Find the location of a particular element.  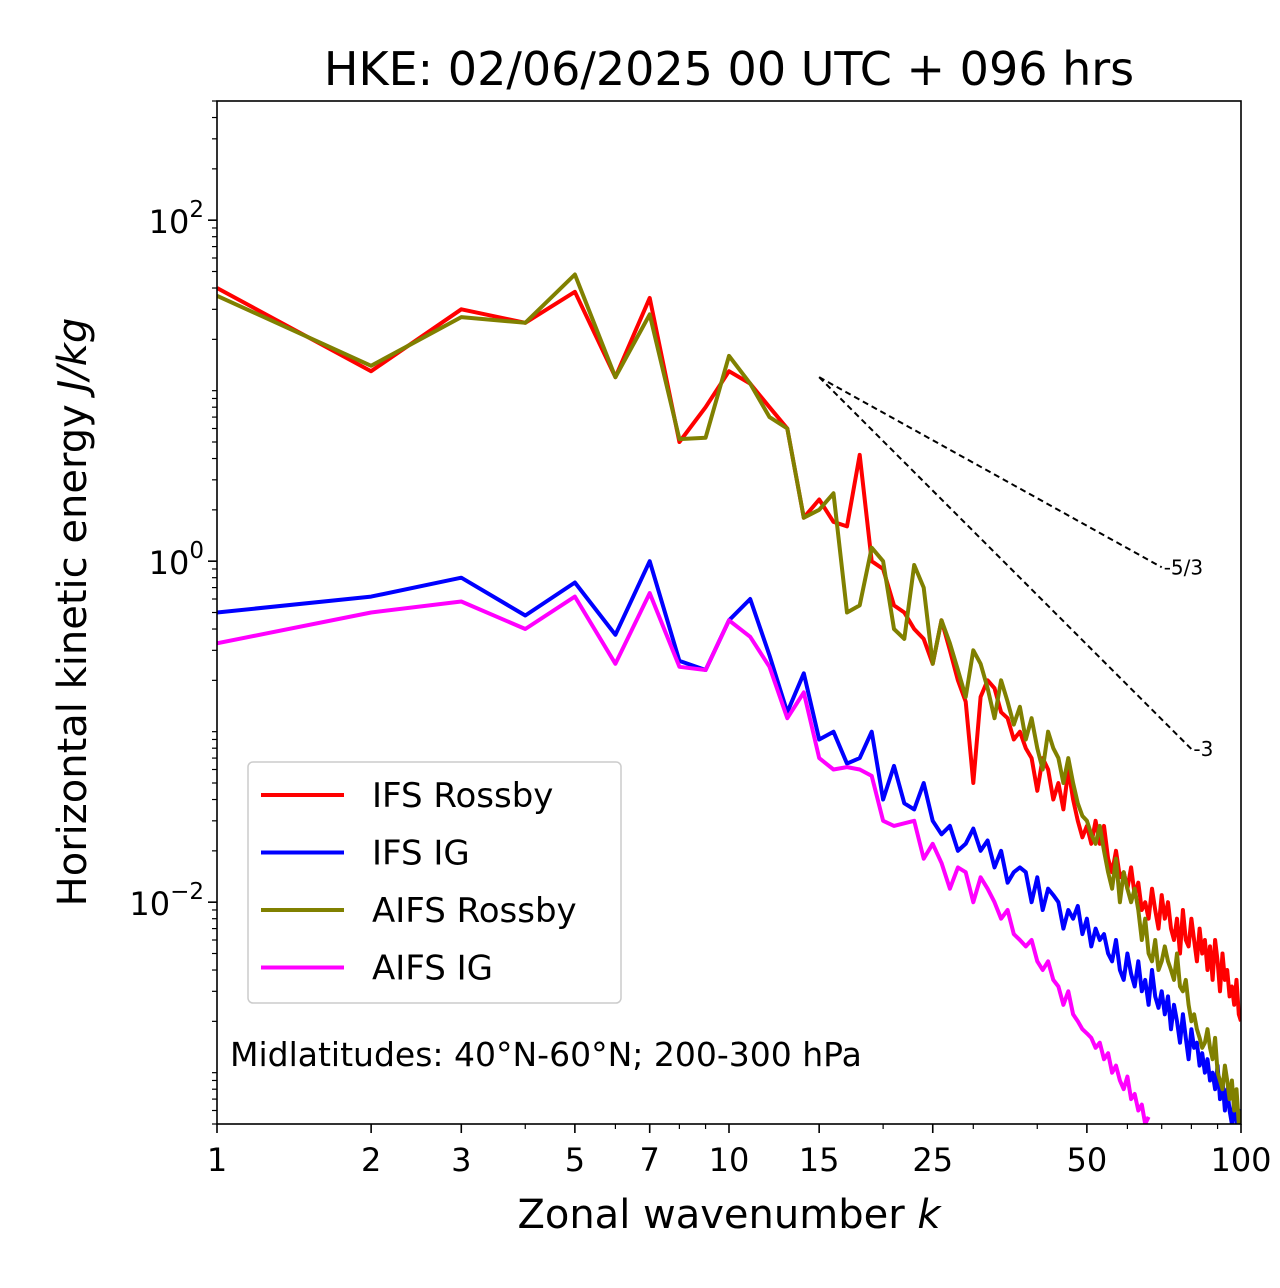

legend-label: AIFS Rossby is located at coordinates (474, 911).